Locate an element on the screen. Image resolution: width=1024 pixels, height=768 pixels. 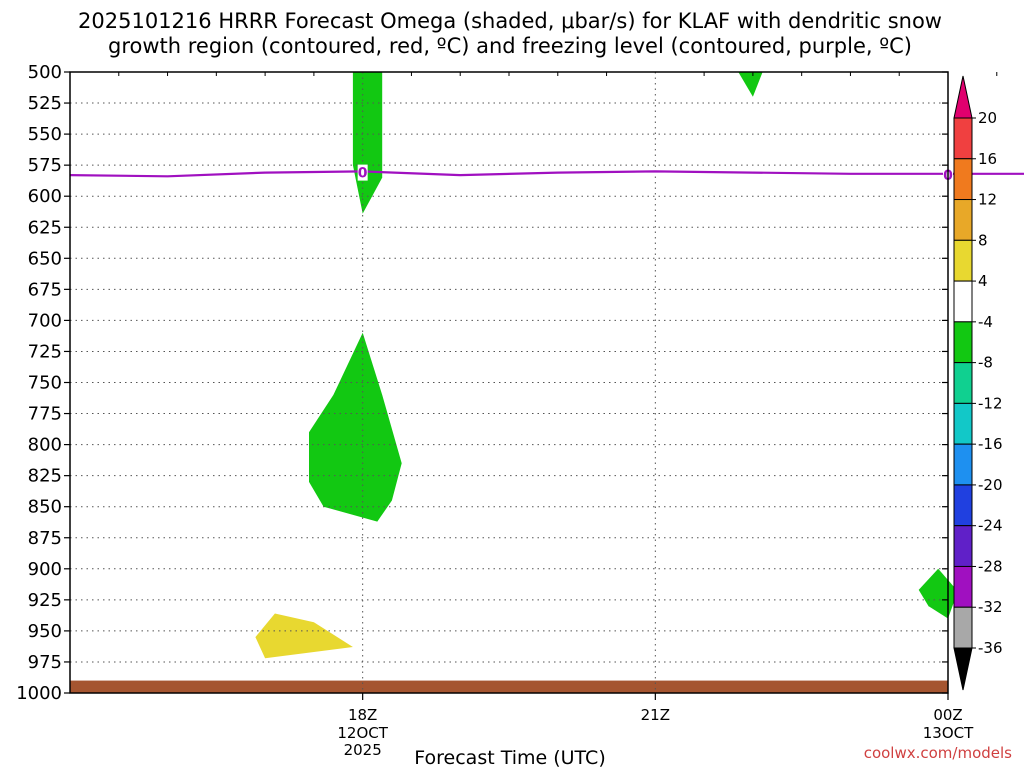
colorbar: 20 16 12 8 4 -4 -8 -12 -16 -20 -24 -28 -32 -36 is located at coordinates (978, 383).